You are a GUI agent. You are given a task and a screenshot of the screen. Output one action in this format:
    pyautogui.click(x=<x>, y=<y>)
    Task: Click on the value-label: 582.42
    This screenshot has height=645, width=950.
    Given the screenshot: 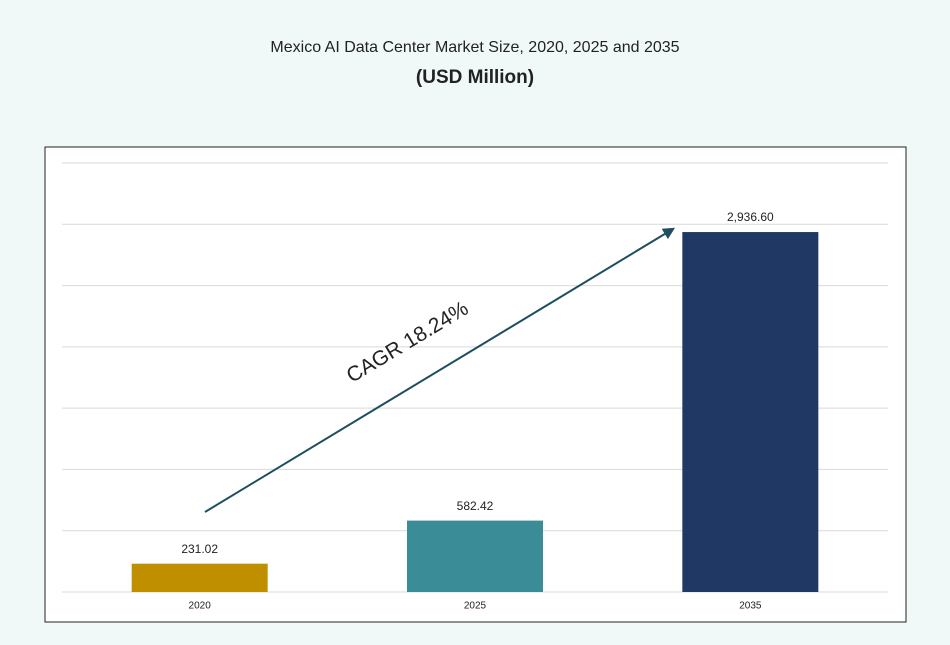 What is the action you would take?
    pyautogui.click(x=475, y=506)
    